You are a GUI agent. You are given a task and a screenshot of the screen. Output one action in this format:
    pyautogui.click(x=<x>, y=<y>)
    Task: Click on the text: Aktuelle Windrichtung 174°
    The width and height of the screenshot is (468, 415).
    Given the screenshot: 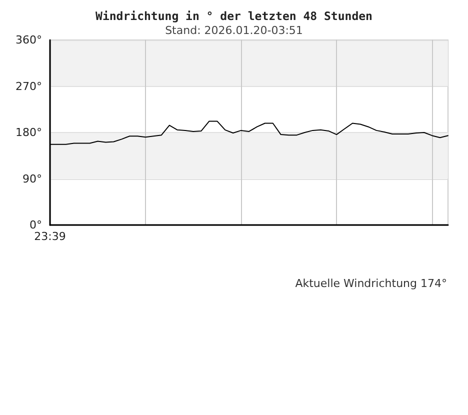 What is the action you would take?
    pyautogui.click(x=371, y=283)
    